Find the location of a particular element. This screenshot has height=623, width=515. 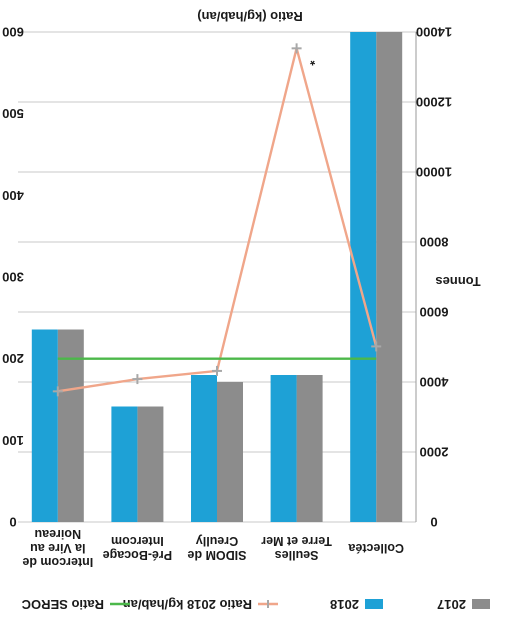

secondary-tick-label: 500 is located at coordinates (13, 113).